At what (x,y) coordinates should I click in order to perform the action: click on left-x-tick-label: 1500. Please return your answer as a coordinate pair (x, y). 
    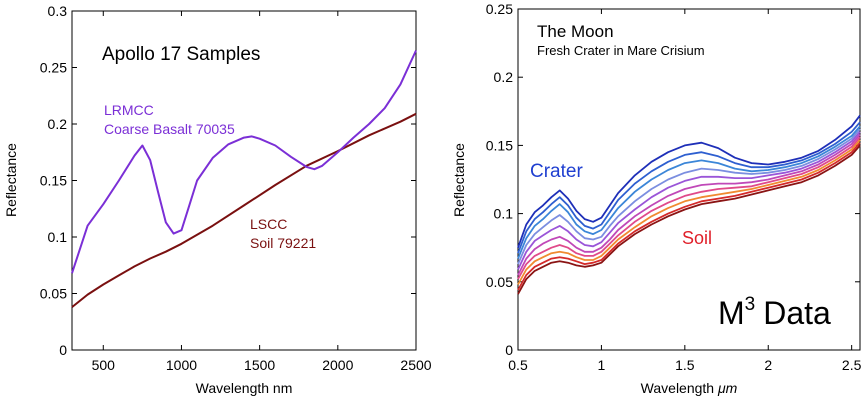
    Looking at the image, I should click on (259, 365).